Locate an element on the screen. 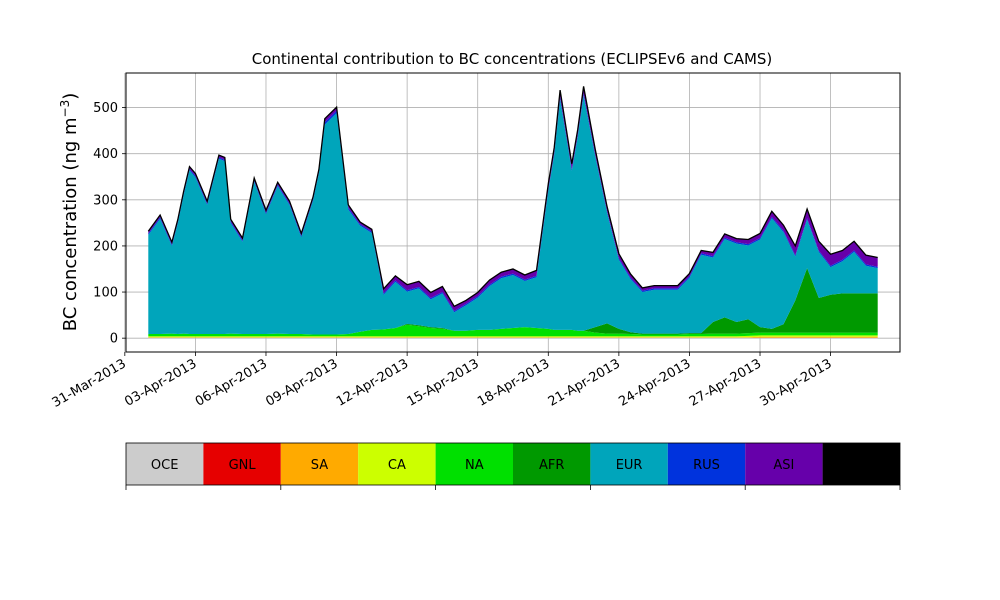 The image size is (1000, 600). x-tick-label: 15-Apr-2013 is located at coordinates (443, 382).